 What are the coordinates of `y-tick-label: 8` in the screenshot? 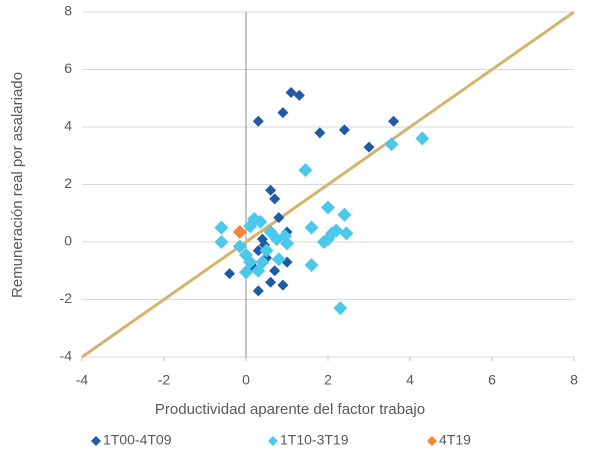 It's located at (68, 11).